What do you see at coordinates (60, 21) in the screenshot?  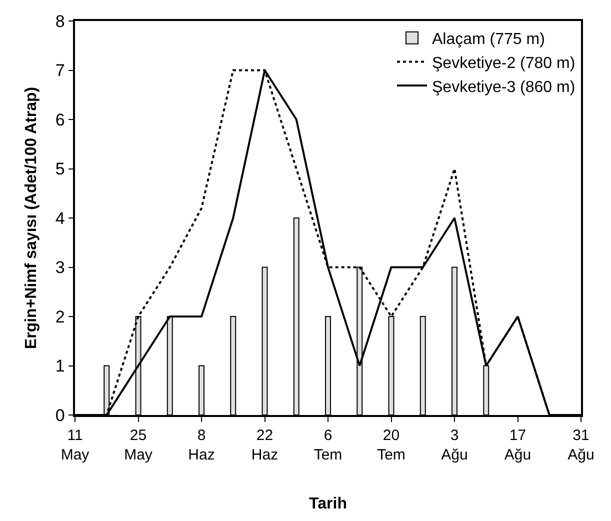 I see `y-tick-label: 8` at bounding box center [60, 21].